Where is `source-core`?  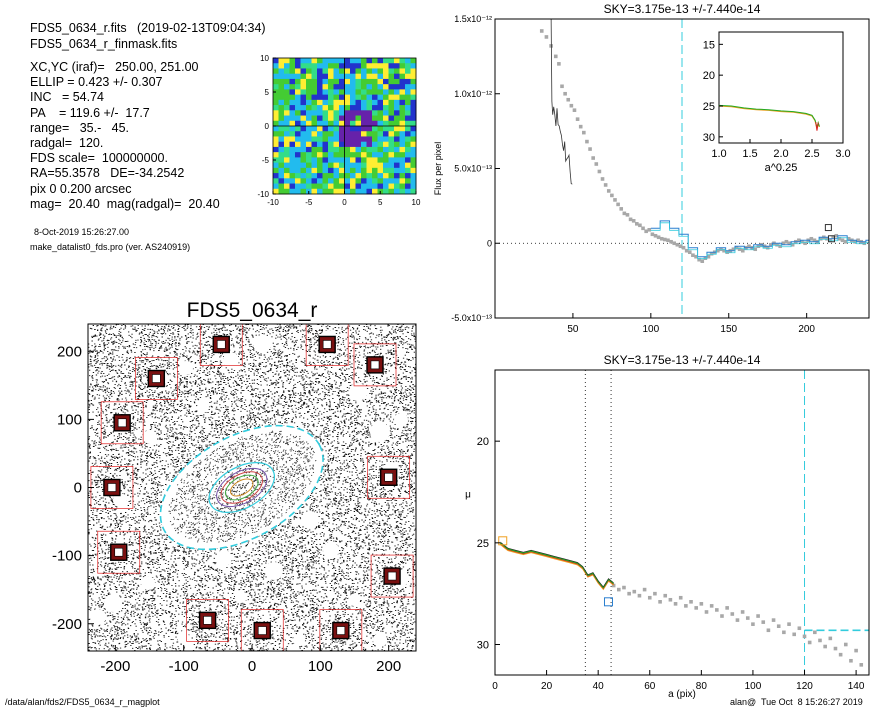 source-core is located at coordinates (392, 576).